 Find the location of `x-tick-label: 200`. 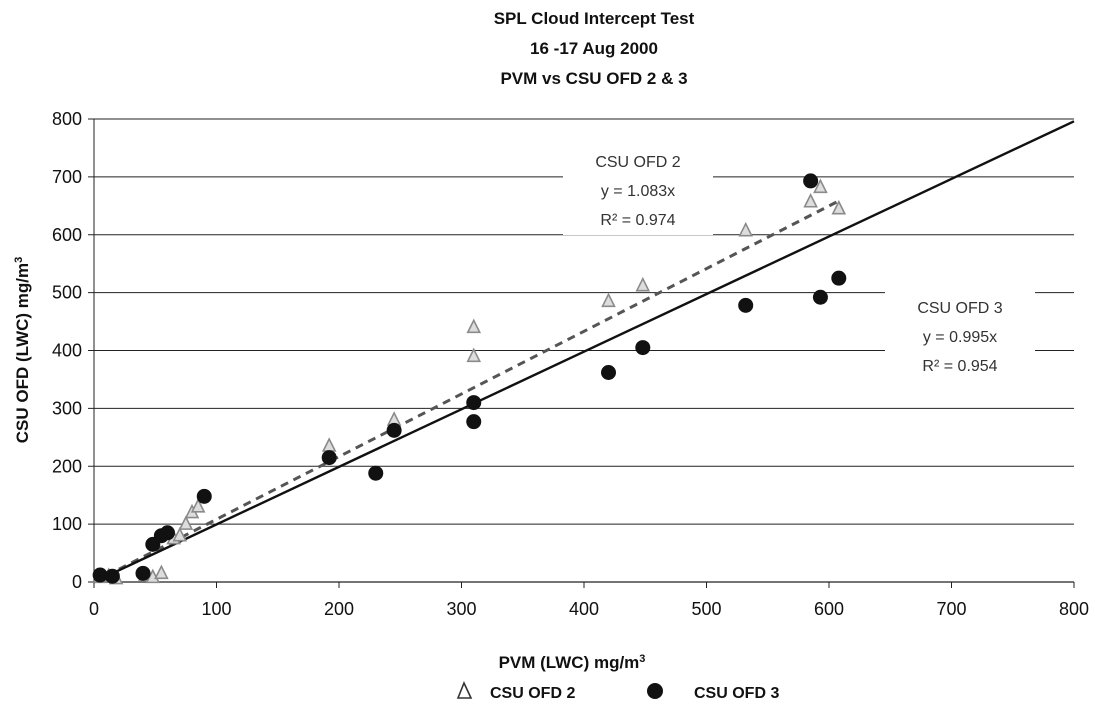

x-tick-label: 200 is located at coordinates (339, 609).